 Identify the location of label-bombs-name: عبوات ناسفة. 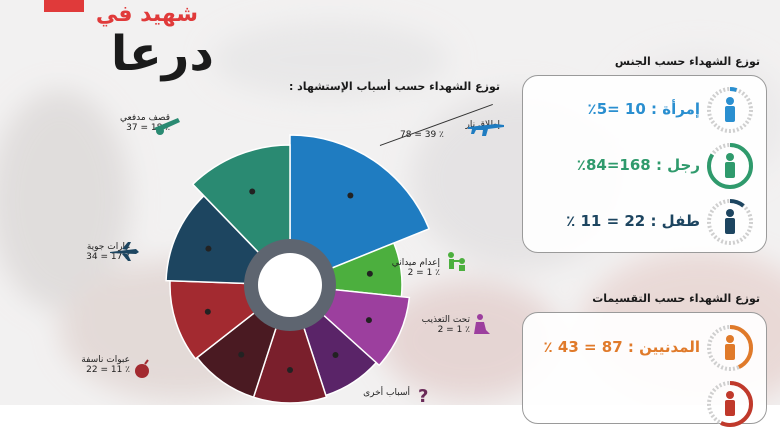
(105, 360).